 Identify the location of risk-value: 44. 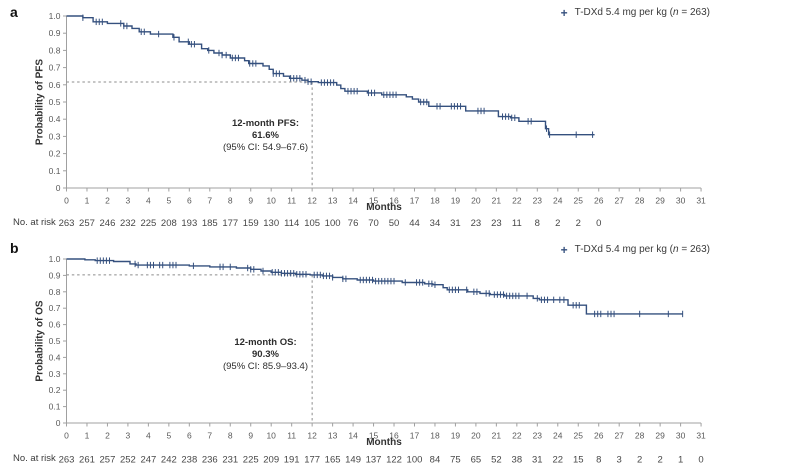
(414, 223).